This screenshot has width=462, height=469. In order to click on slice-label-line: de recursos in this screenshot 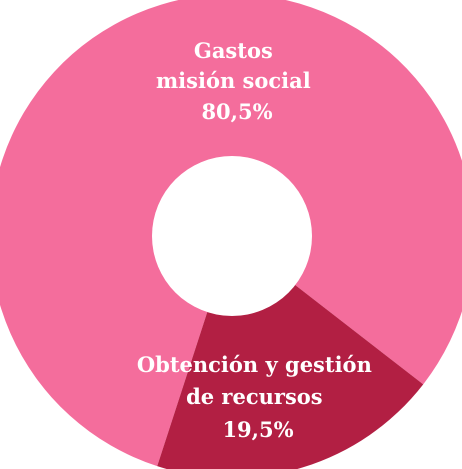, I will do `click(254, 396)`.